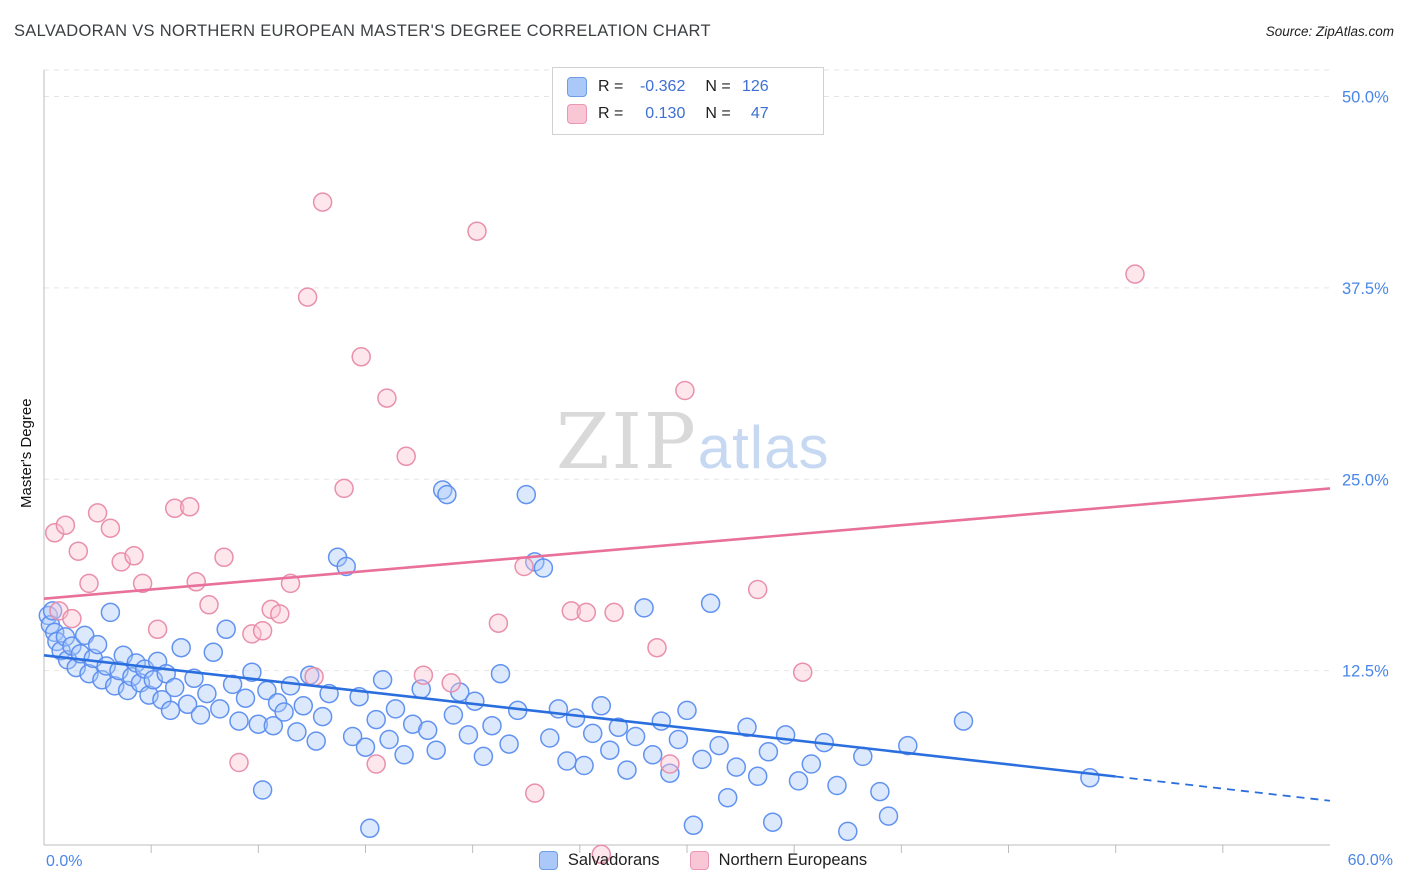 The width and height of the screenshot is (1406, 892). Describe the element at coordinates (1223, 788) in the screenshot. I see `trend-line-salvadorans-extrapolated` at that location.